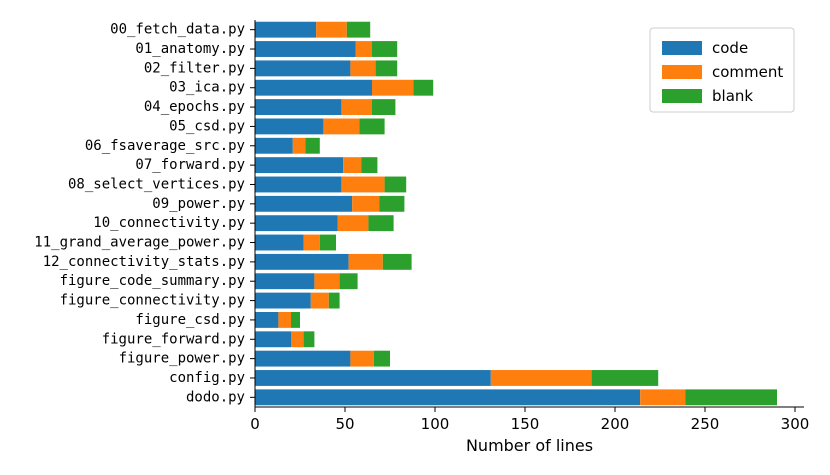 Image resolution: width=830 pixels, height=475 pixels. What do you see at coordinates (182, 359) in the screenshot?
I see `y-tick-label: figure_power.py` at bounding box center [182, 359].